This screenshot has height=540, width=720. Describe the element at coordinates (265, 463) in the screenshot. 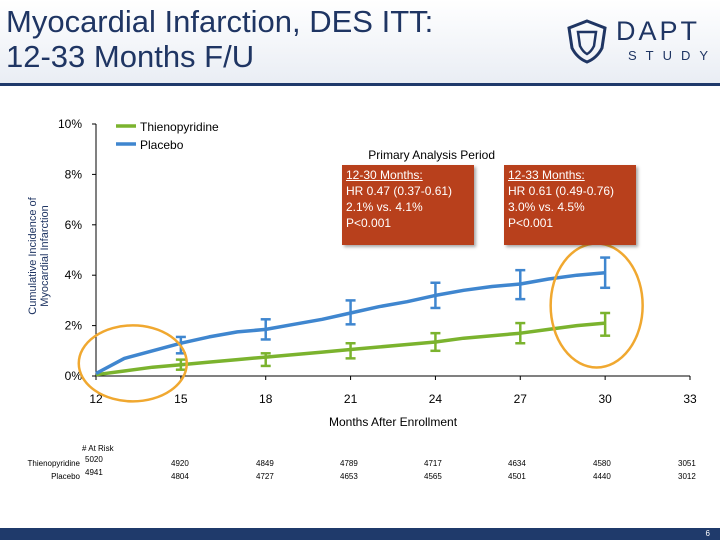

I see `at-risk-value: 4849` at that location.